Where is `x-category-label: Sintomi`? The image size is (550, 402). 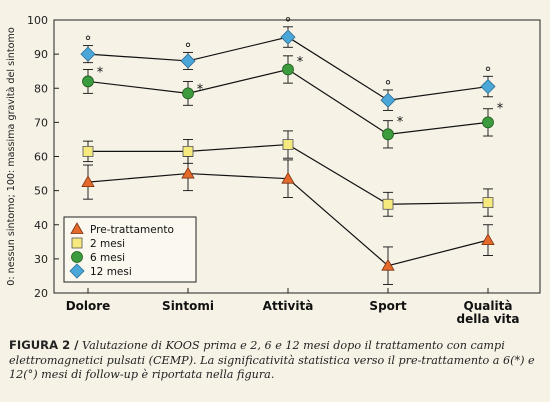 x-category-label: Sintomi is located at coordinates (188, 306).